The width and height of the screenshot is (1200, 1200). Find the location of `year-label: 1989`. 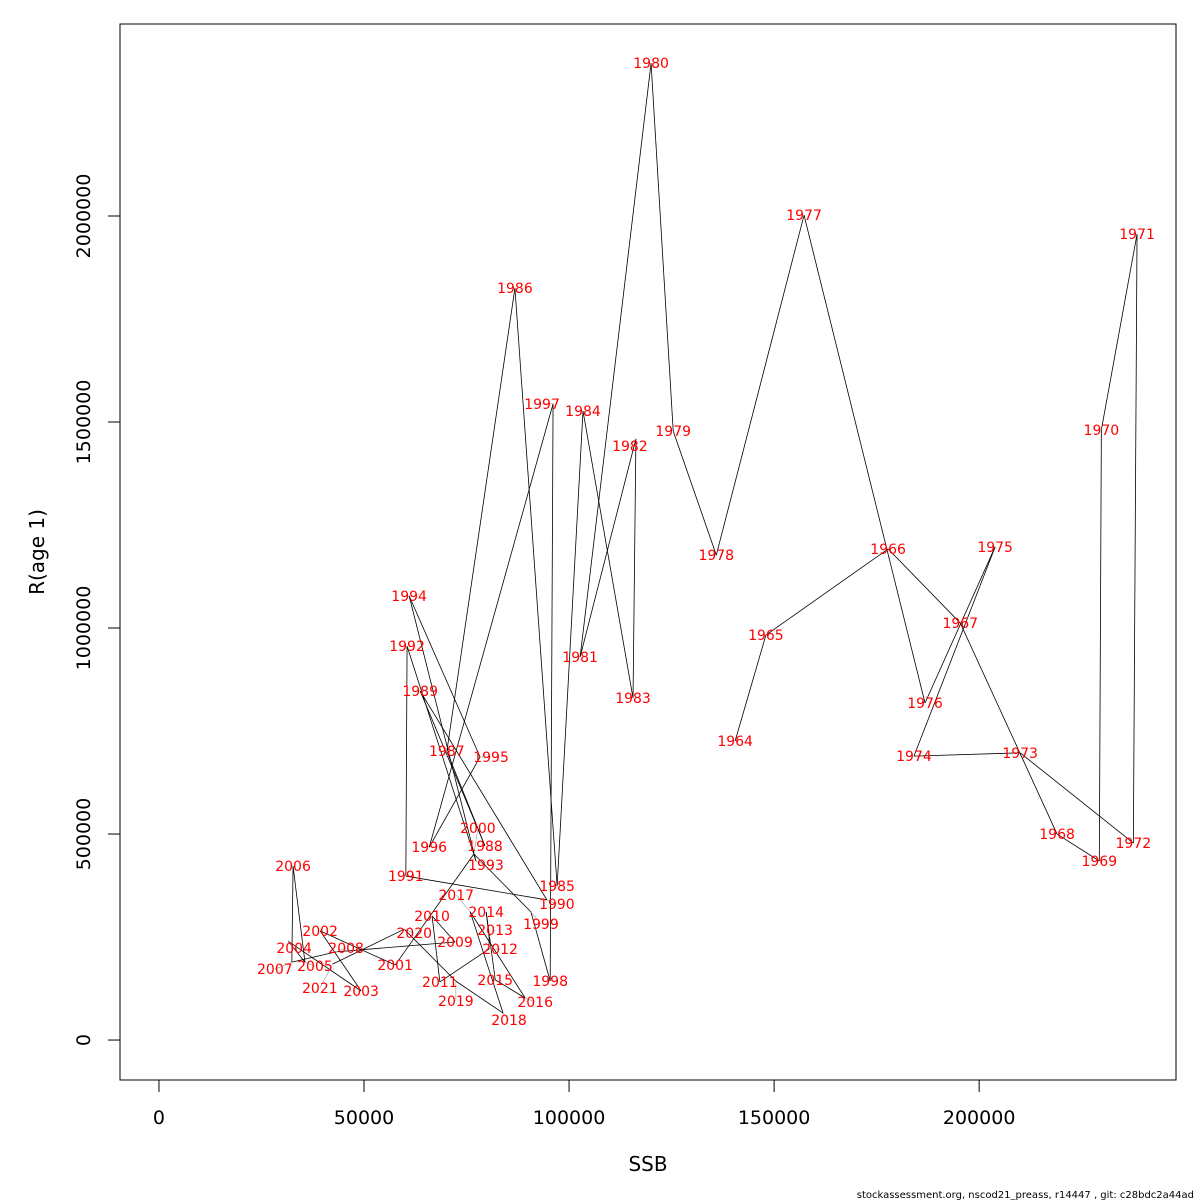

year-label: 1989 is located at coordinates (420, 692).